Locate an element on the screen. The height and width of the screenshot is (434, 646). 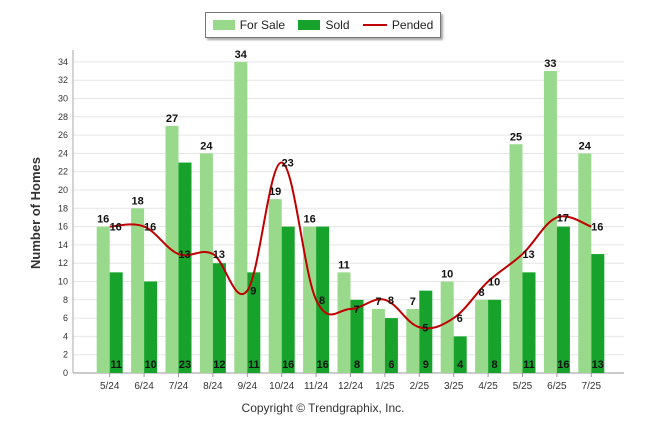
y-tick-label: 28 is located at coordinates (63, 117).